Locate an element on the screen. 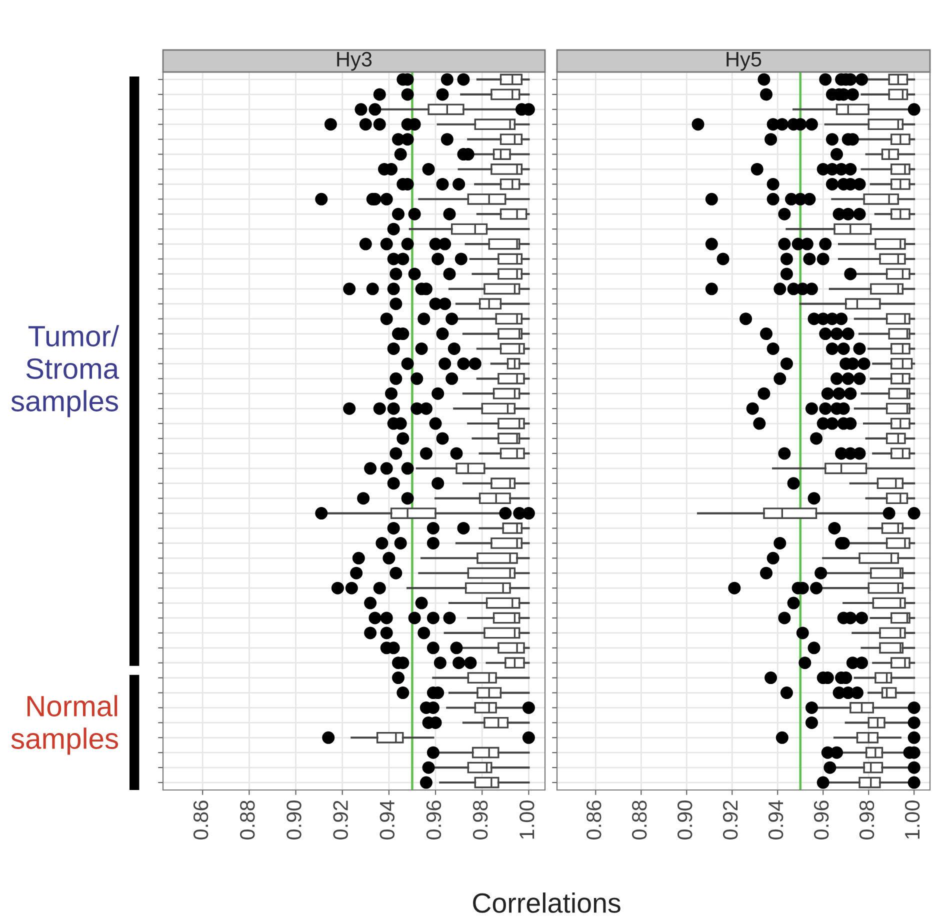 This screenshot has width=936, height=923. text: Tumor/ Stroma samples is located at coordinates (65, 371).